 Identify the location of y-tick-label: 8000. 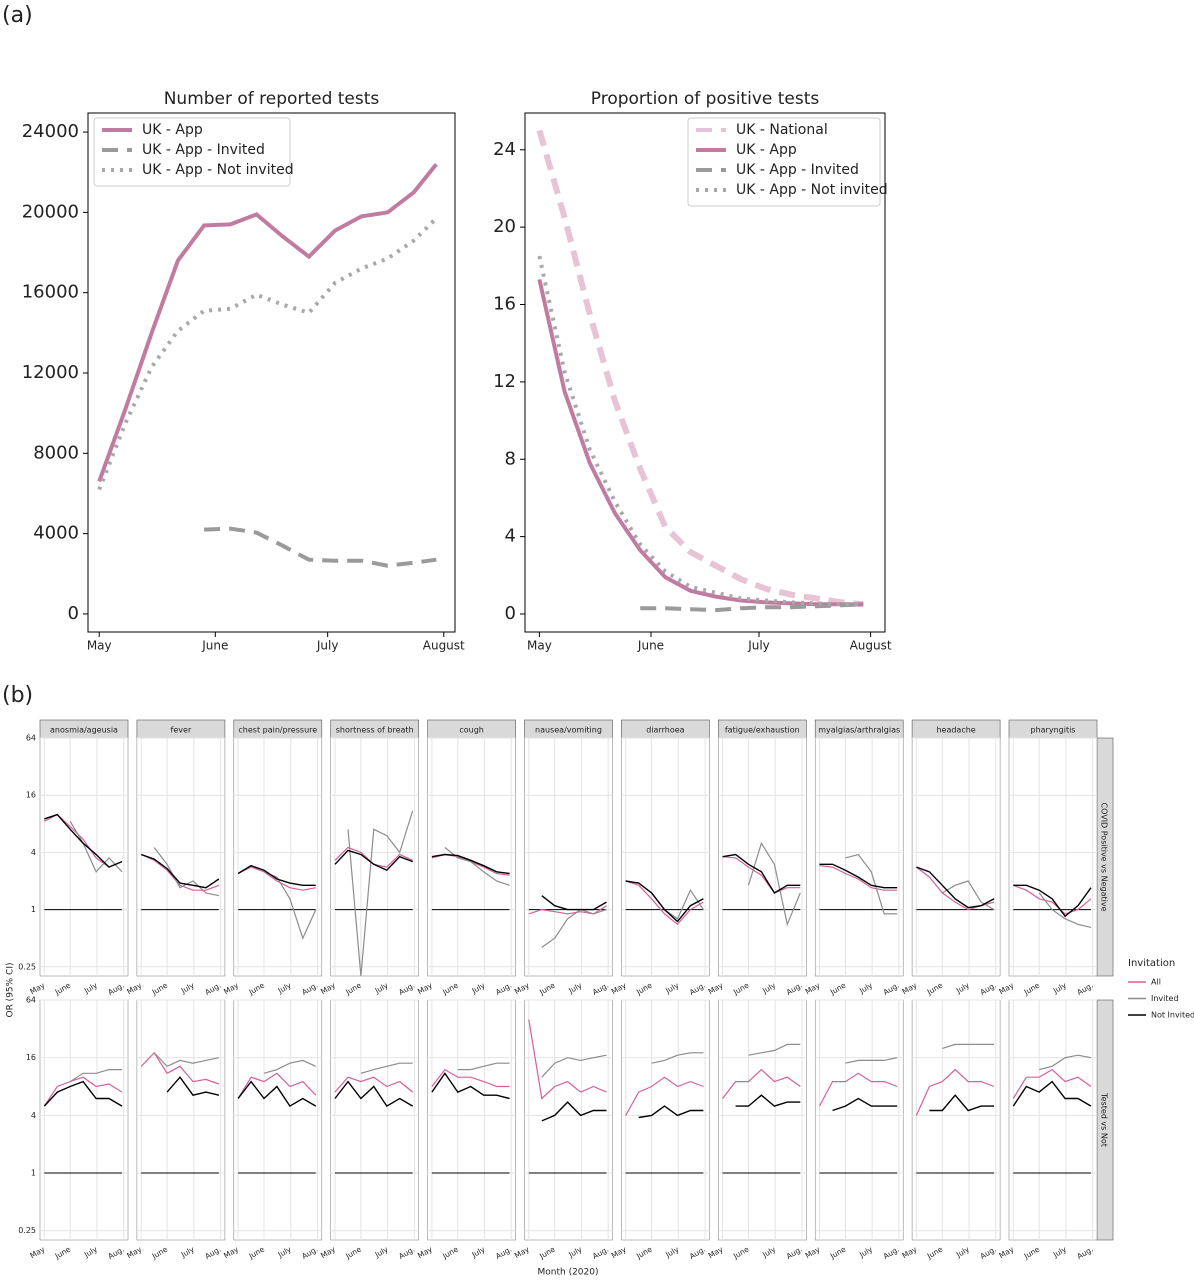
(56, 452).